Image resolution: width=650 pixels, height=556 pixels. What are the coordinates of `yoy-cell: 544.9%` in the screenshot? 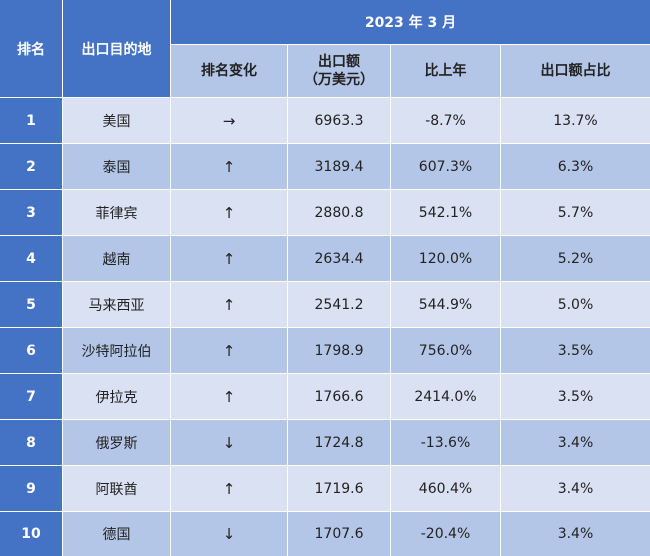 It's located at (445, 304).